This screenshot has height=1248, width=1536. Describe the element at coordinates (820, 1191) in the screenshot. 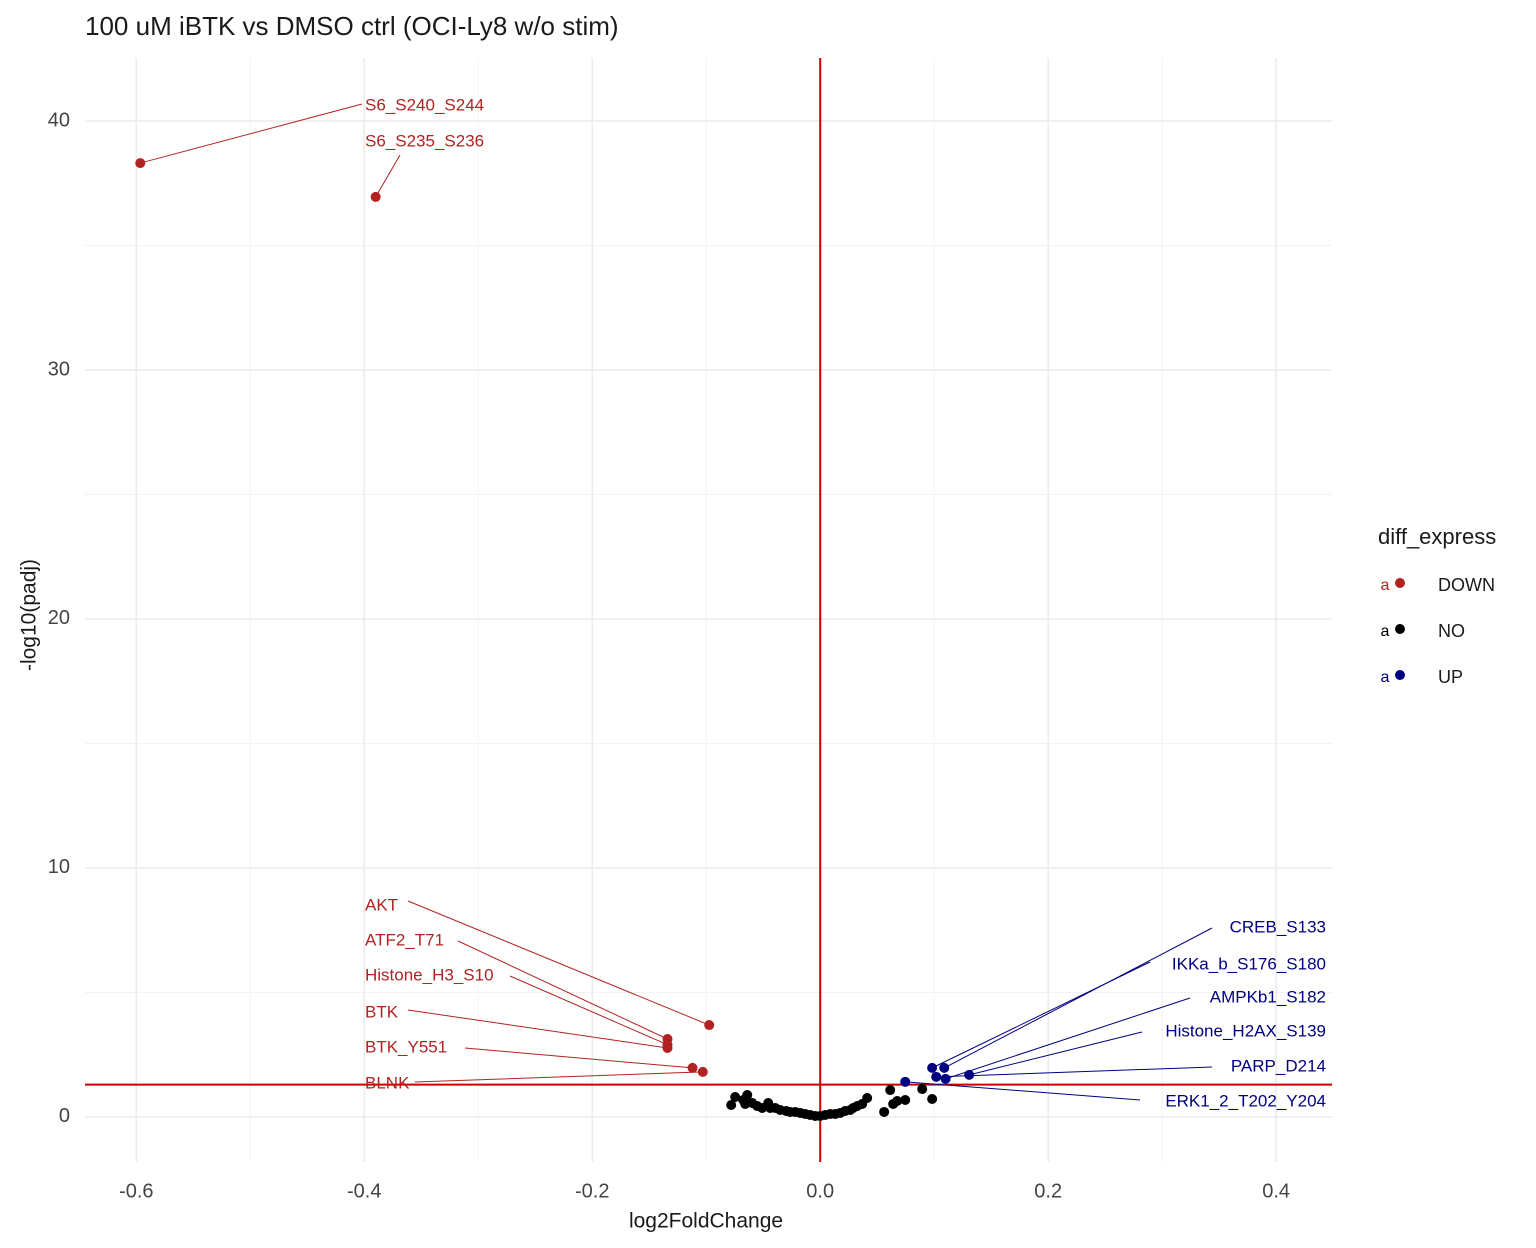

I see `x-tick-label: 0.0` at that location.